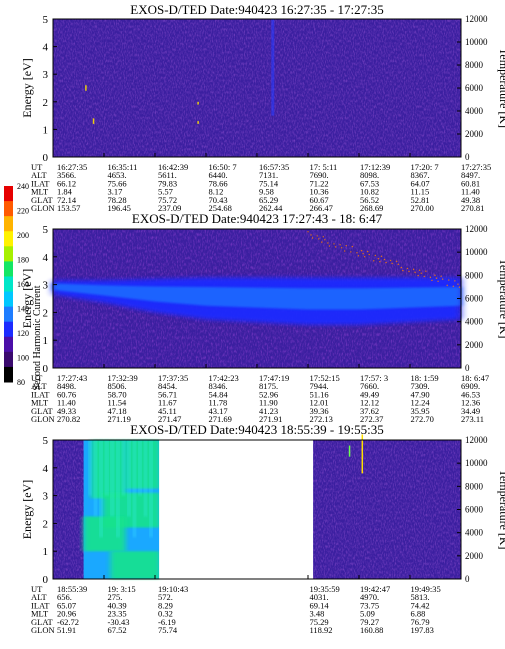 The height and width of the screenshot is (649, 505). Describe the element at coordinates (23, 186) in the screenshot. I see `colorbar-tick-label: 240` at that location.